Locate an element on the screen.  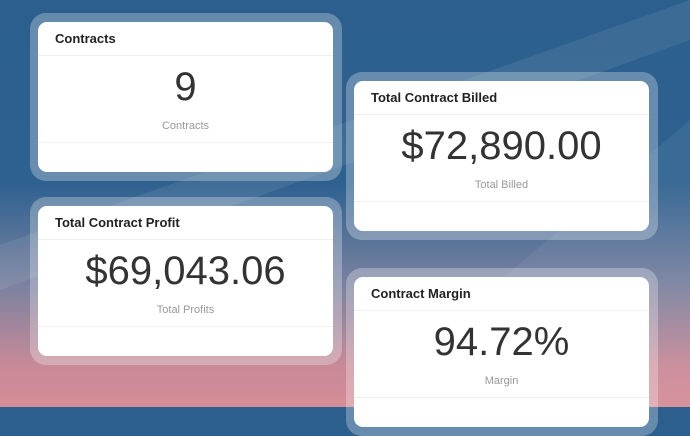
widget-value: $69,043.06 is located at coordinates (185, 271).